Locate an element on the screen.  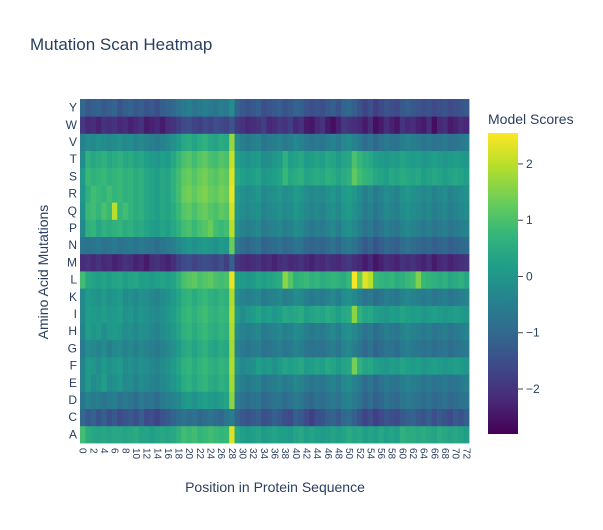
y-axis-title: Amino Acid Mutations is located at coordinates (43, 272).